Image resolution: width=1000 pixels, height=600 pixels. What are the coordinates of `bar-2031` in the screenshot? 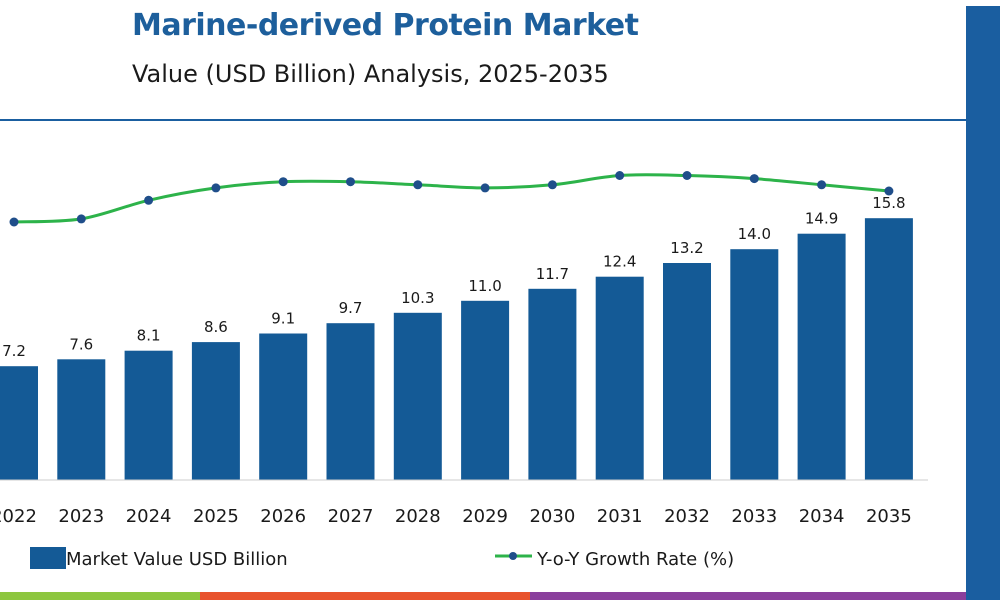 It's located at (619, 378).